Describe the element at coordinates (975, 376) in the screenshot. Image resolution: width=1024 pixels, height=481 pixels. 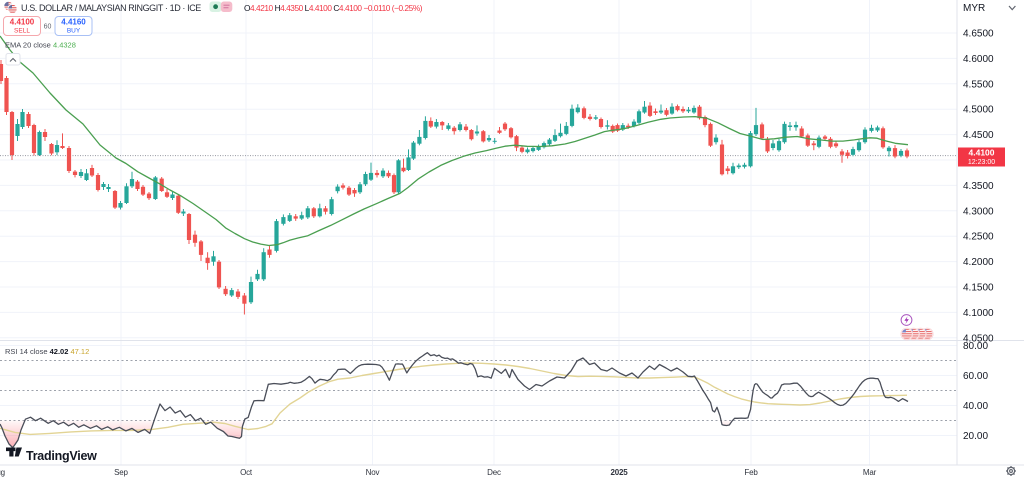
I see `svg-text: 60.00` at that location.